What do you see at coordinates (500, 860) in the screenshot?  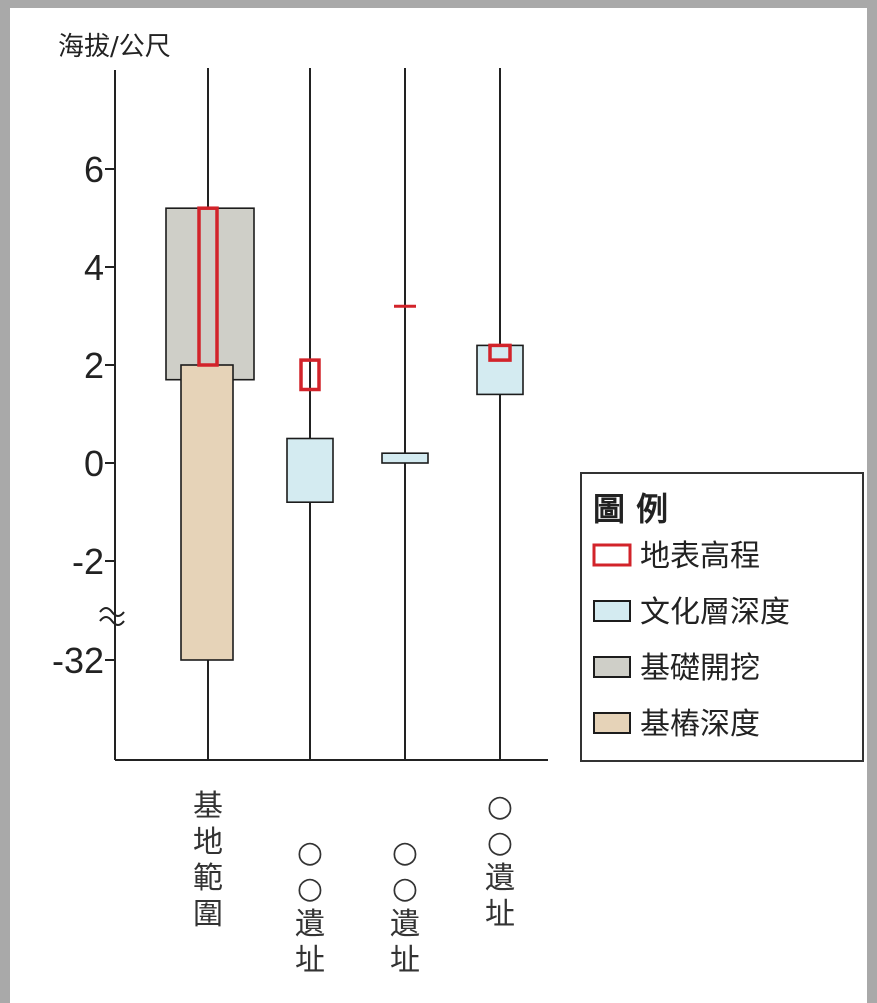 I see `category-label-4: ○ ○遺址` at bounding box center [500, 860].